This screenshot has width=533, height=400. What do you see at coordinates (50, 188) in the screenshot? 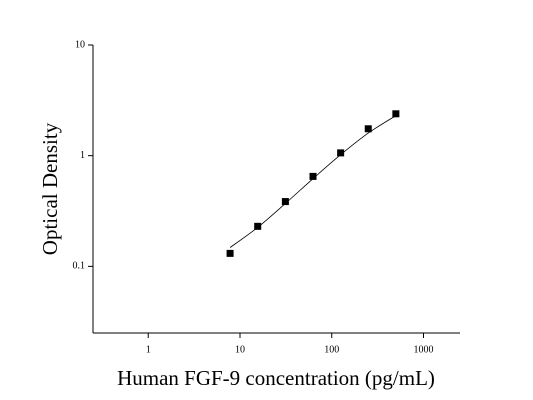
I see `y-axis-title: Optical Density` at bounding box center [50, 188].